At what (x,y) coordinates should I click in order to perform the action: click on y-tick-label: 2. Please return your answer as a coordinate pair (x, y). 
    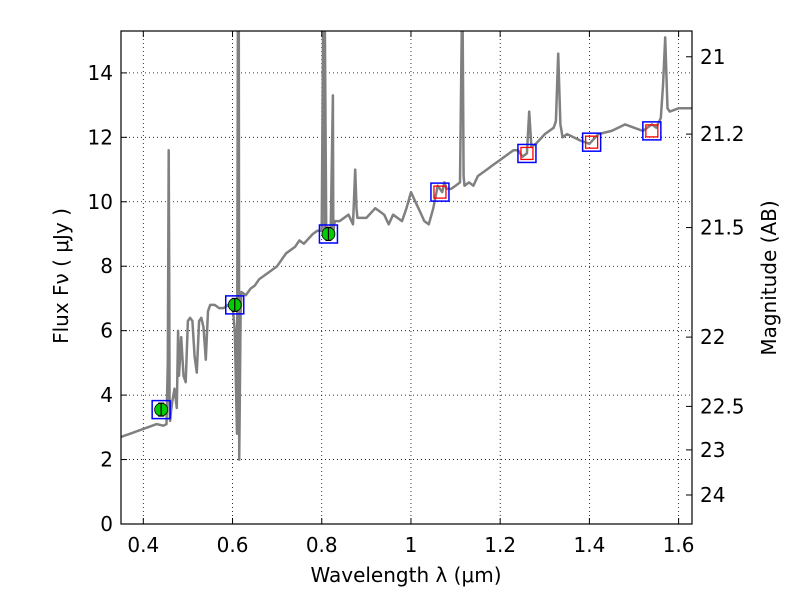
    Looking at the image, I should click on (106, 460).